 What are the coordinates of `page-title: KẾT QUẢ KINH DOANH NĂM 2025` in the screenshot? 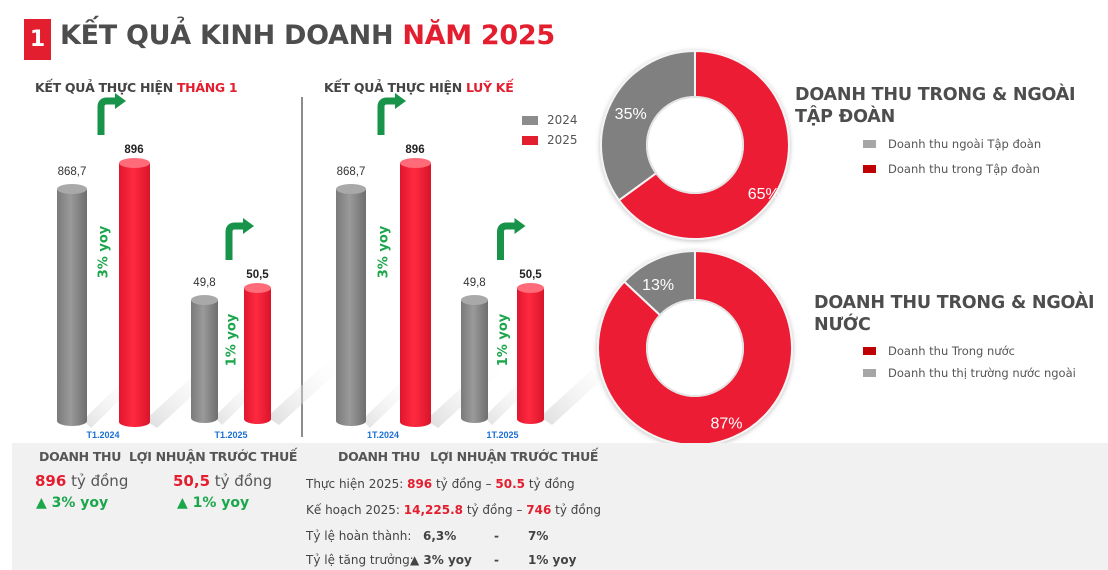 It's located at (307, 35).